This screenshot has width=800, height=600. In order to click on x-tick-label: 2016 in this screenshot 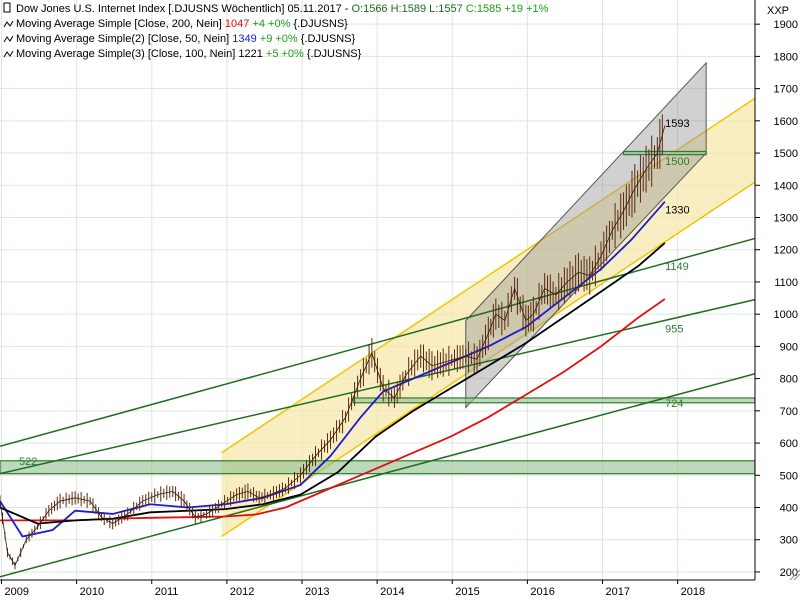, I will do `click(542, 592)`.